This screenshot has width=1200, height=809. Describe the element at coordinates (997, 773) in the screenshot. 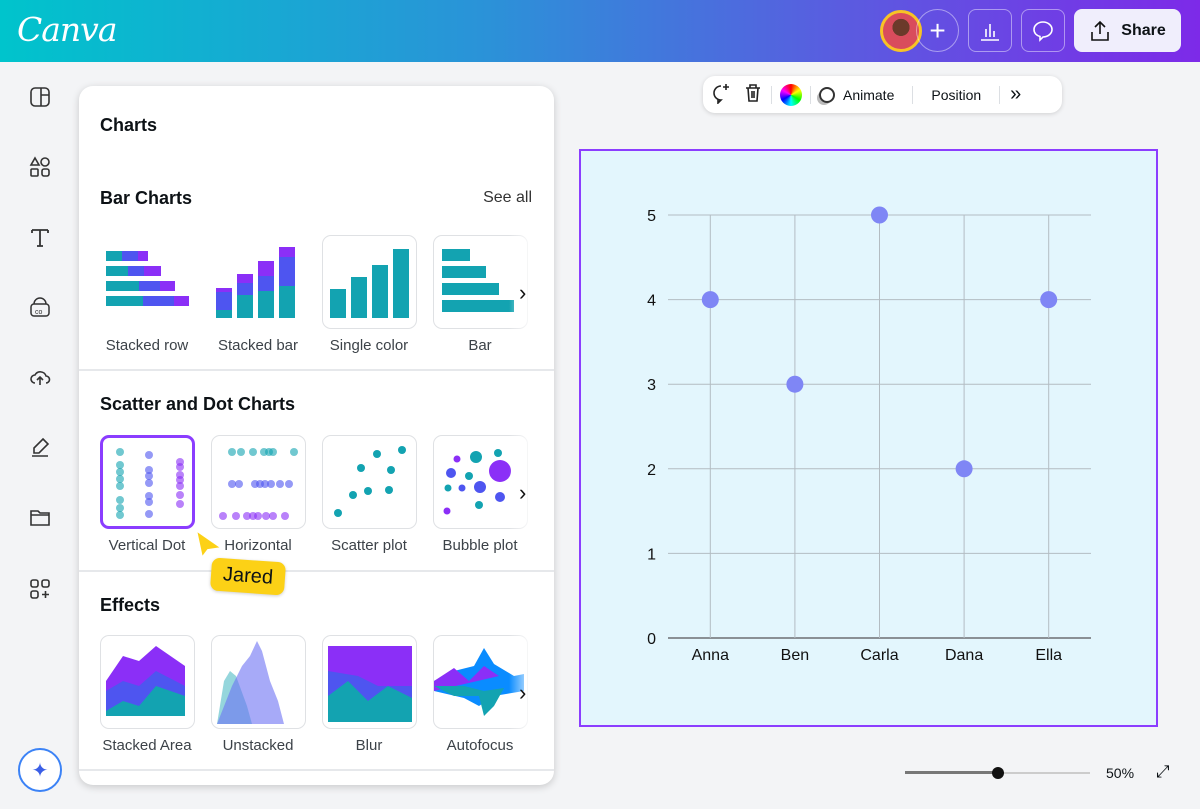

I see `zoom-slider-handle` at that location.